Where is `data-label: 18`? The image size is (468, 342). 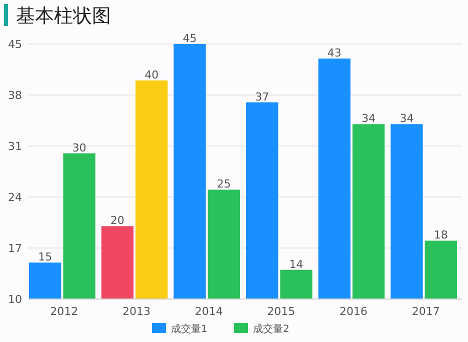
data-label: 18 is located at coordinates (441, 235).